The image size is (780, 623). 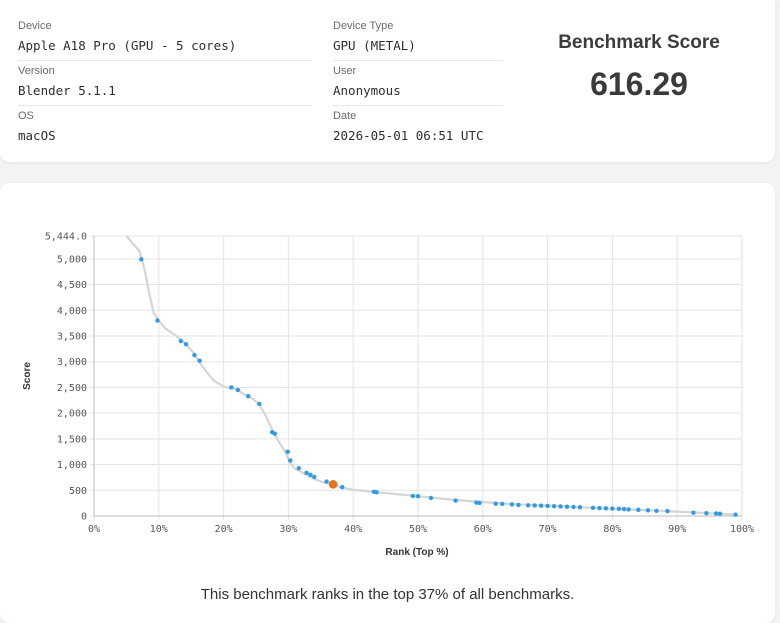 I want to click on device-label: Device, so click(x=35, y=26).